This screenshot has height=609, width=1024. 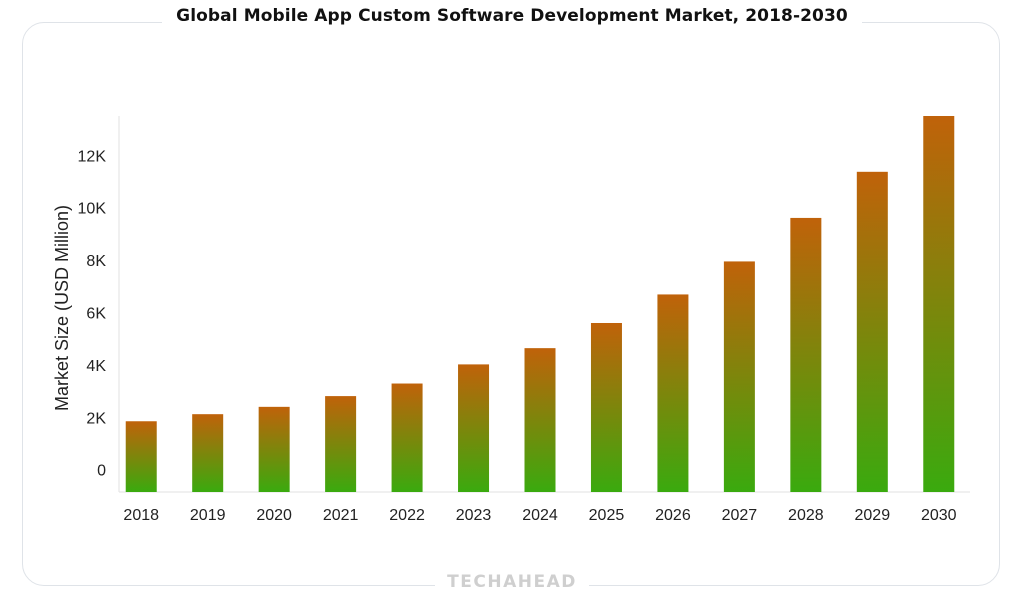 What do you see at coordinates (739, 376) in the screenshot?
I see `bar-2027` at bounding box center [739, 376].